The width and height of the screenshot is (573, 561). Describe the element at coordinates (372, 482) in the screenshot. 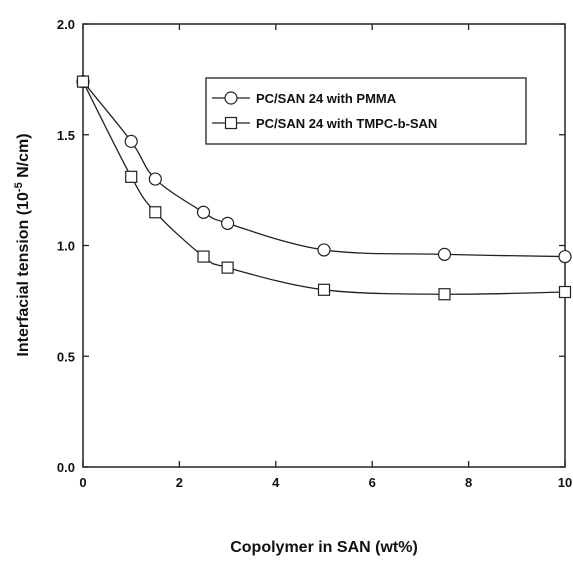

I see `x-tick-label: 6` at that location.